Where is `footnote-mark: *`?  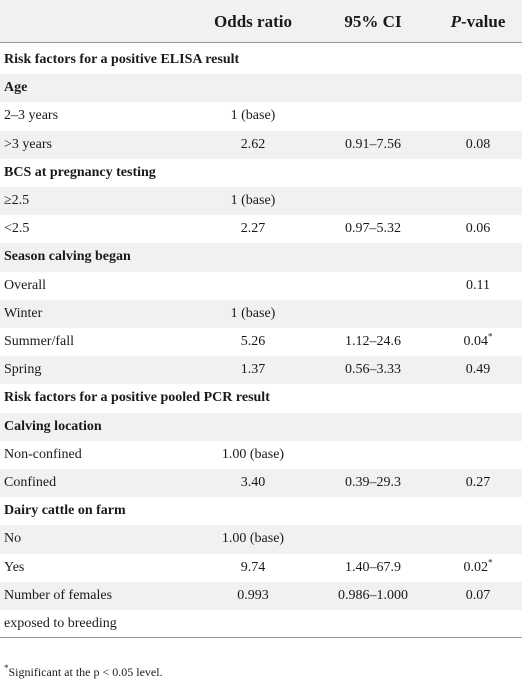
footnote-mark: * is located at coordinates (6, 668).